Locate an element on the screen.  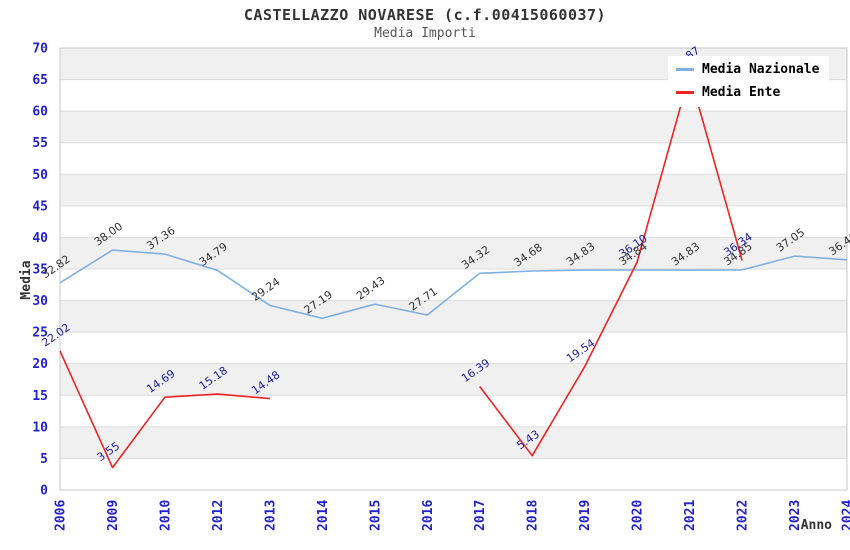
legend-item-media-ente: Media Ente is located at coordinates (747, 92).